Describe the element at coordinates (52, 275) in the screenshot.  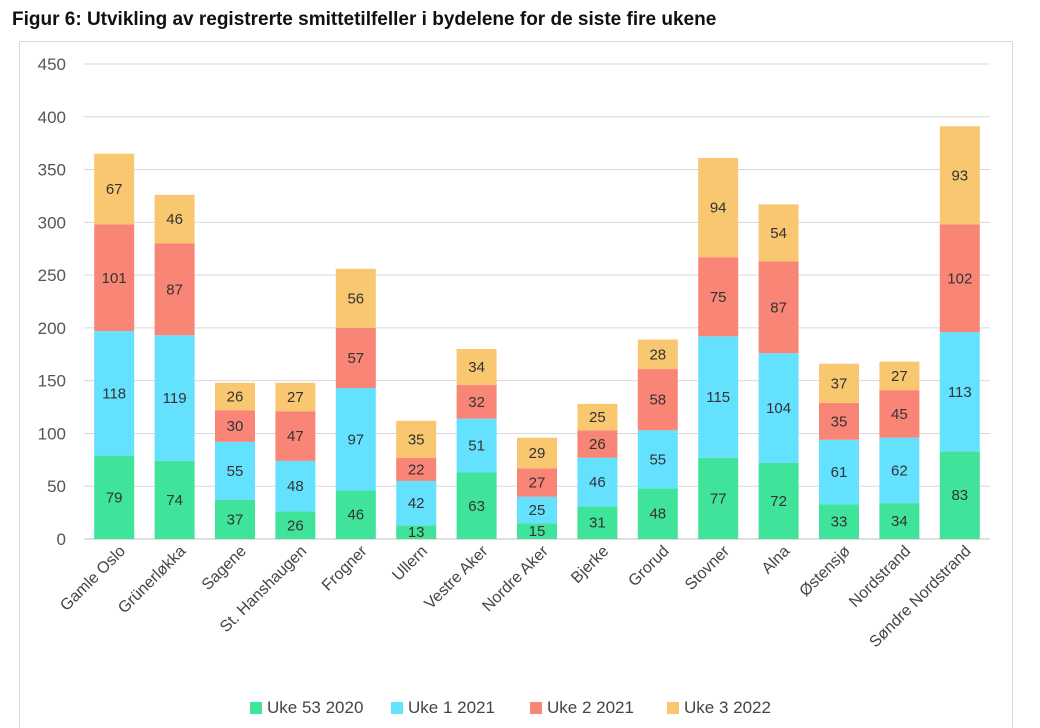
I see `y-tick-label-250: 250` at that location.